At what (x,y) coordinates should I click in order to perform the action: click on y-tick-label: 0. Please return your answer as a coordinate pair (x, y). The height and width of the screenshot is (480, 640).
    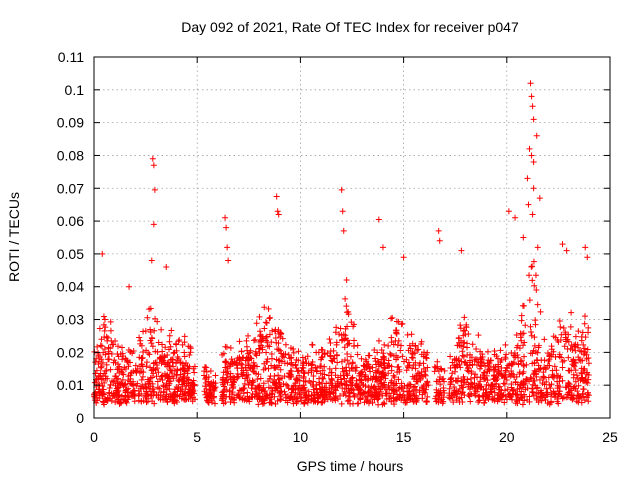
    Looking at the image, I should click on (80, 418).